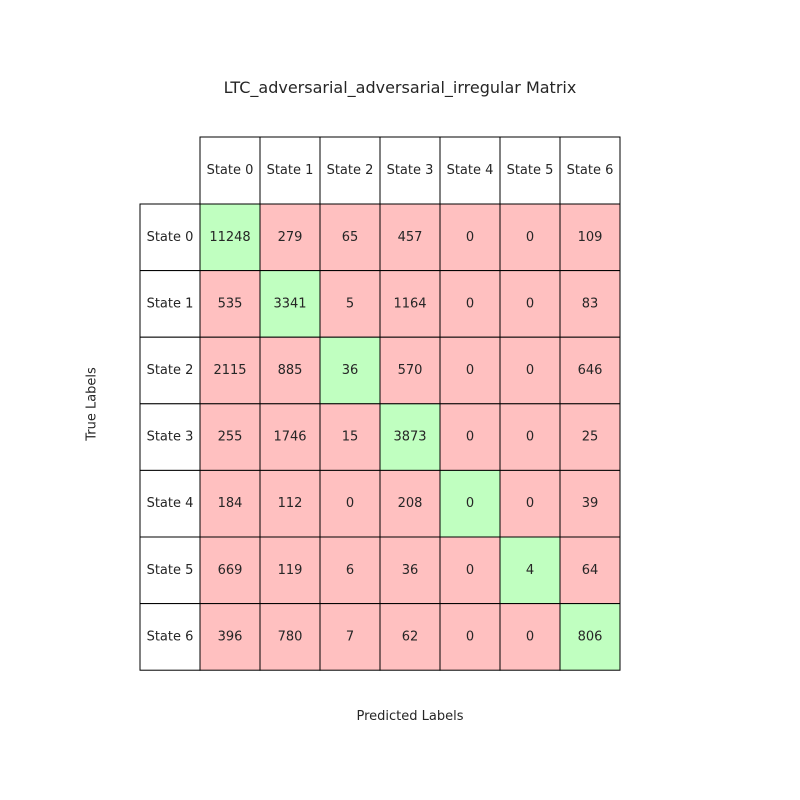 Image resolution: width=800 pixels, height=800 pixels. I want to click on cell-value-label: 109, so click(590, 237).